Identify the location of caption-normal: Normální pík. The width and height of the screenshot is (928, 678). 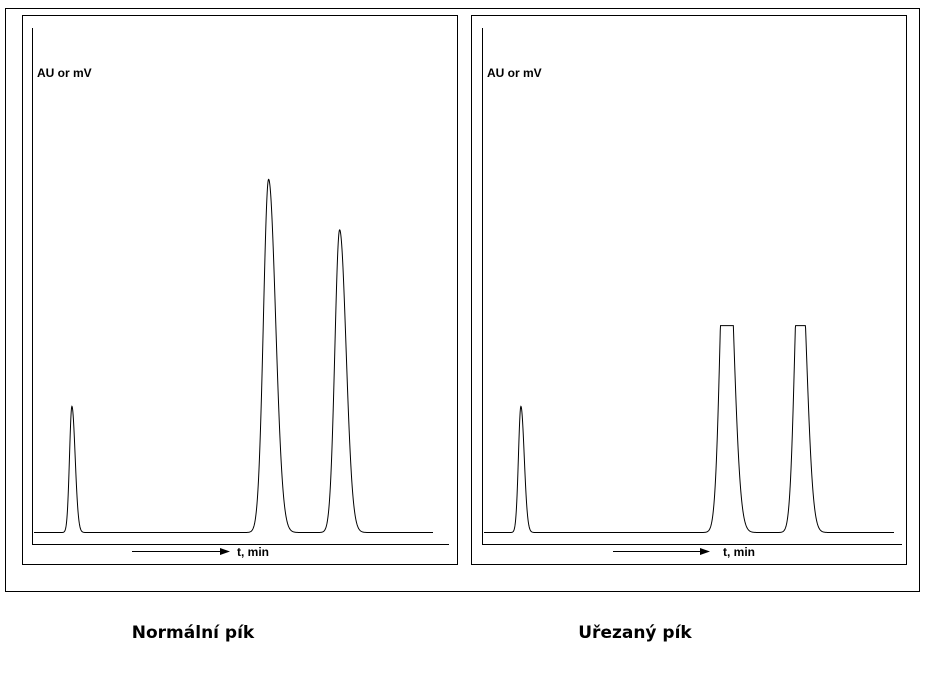
(193, 633).